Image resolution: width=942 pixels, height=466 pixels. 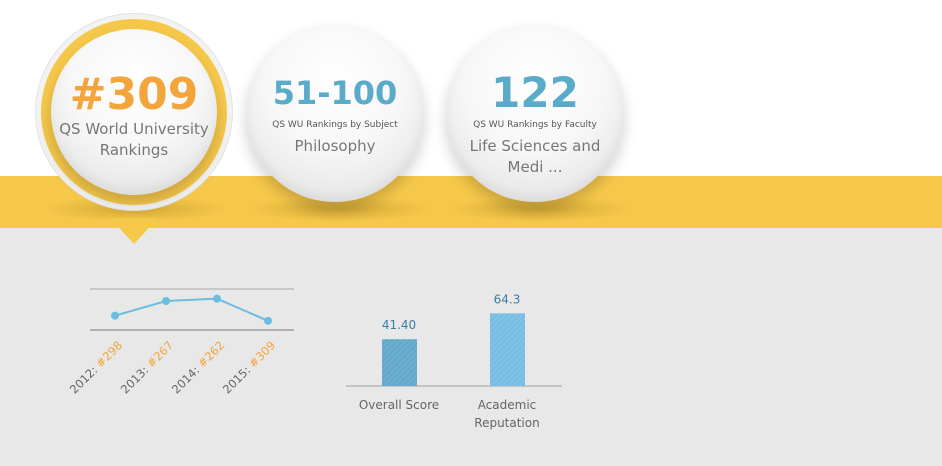 I want to click on trend-tick-rank: #298, so click(x=109, y=354).